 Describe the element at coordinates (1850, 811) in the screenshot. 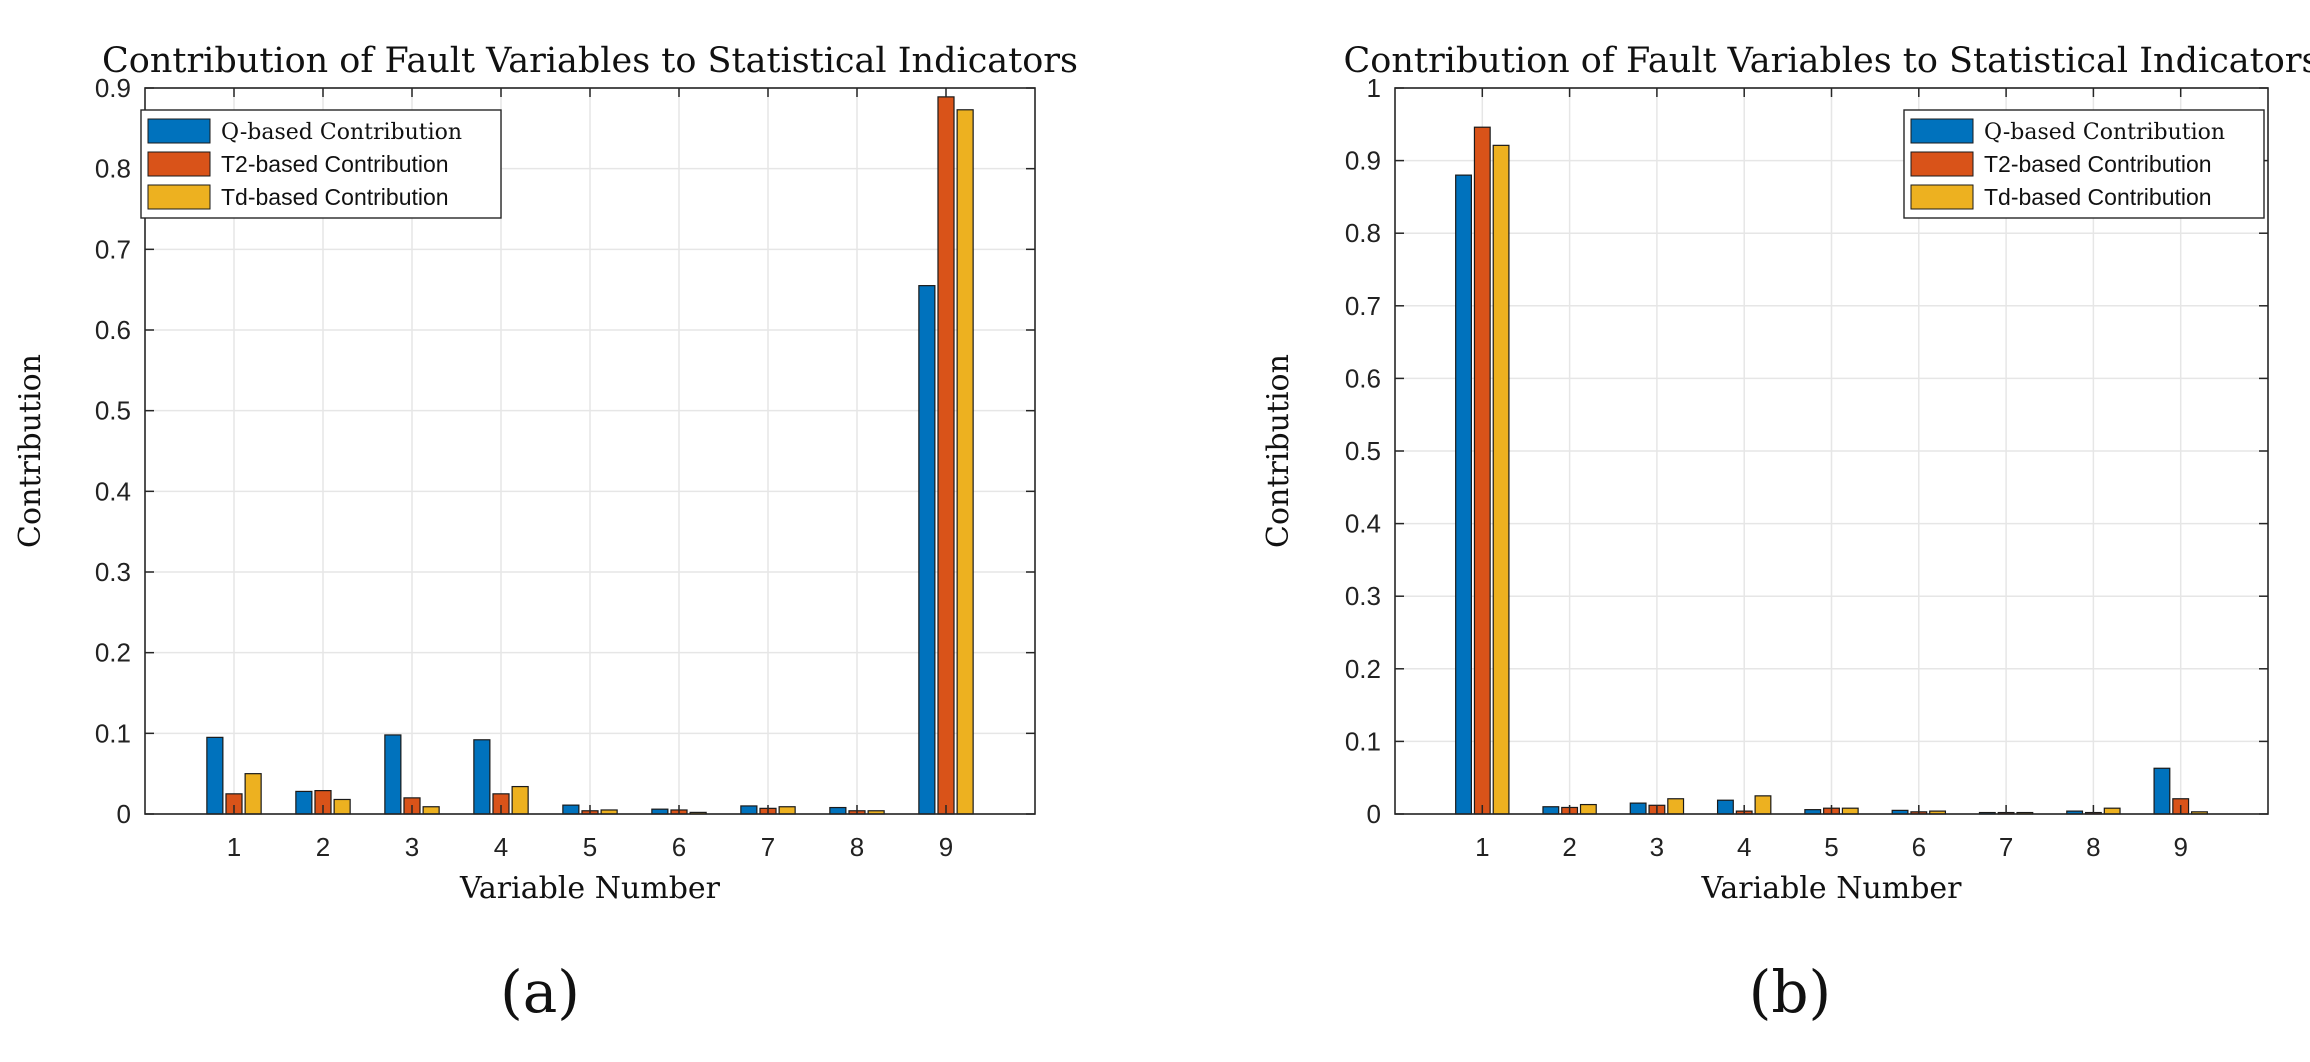

I see `bar-s3-var5` at that location.